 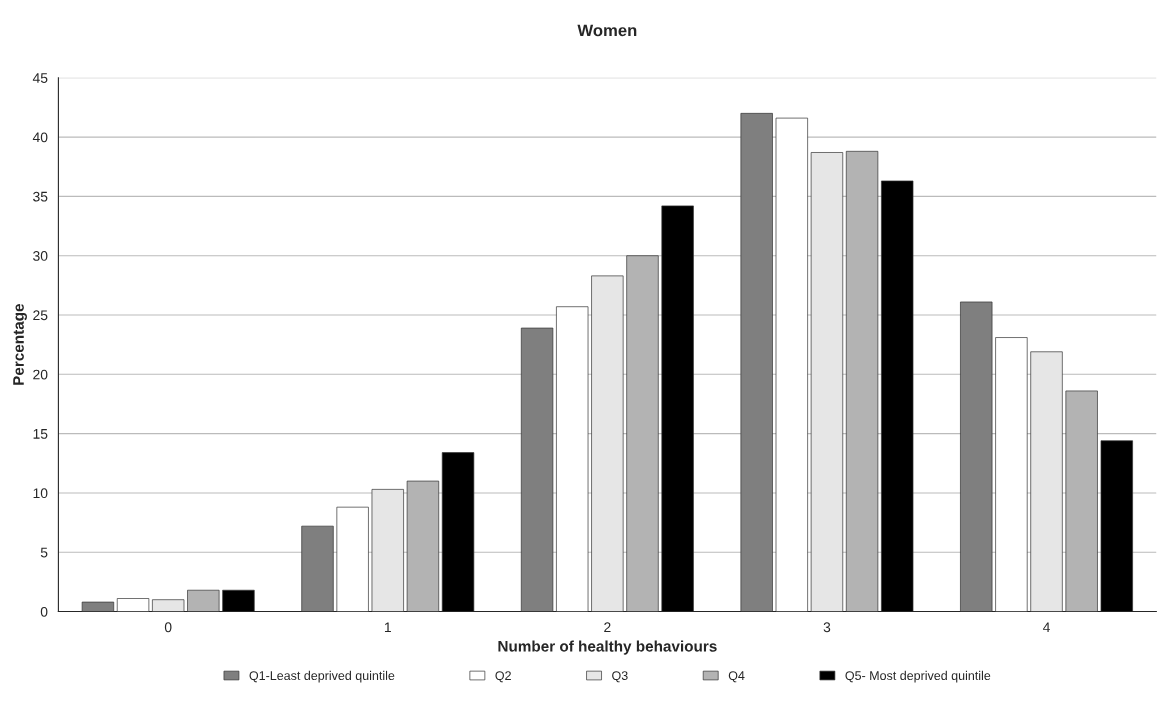 What do you see at coordinates (607, 30) in the screenshot?
I see `chart-title: Women` at bounding box center [607, 30].